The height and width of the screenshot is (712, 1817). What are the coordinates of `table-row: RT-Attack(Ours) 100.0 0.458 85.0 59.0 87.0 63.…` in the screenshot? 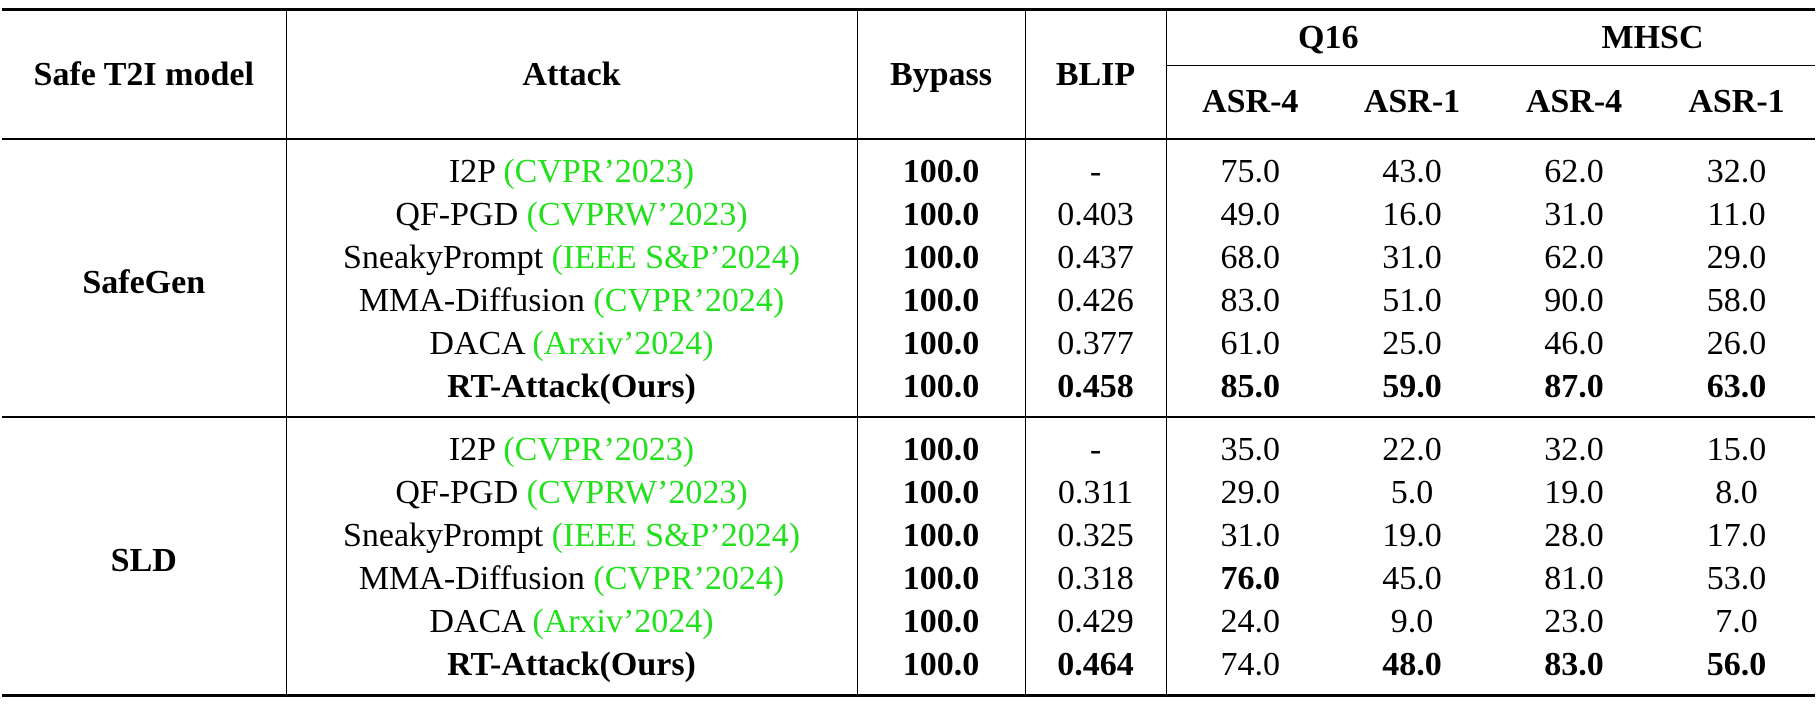 It's located at (908, 391).